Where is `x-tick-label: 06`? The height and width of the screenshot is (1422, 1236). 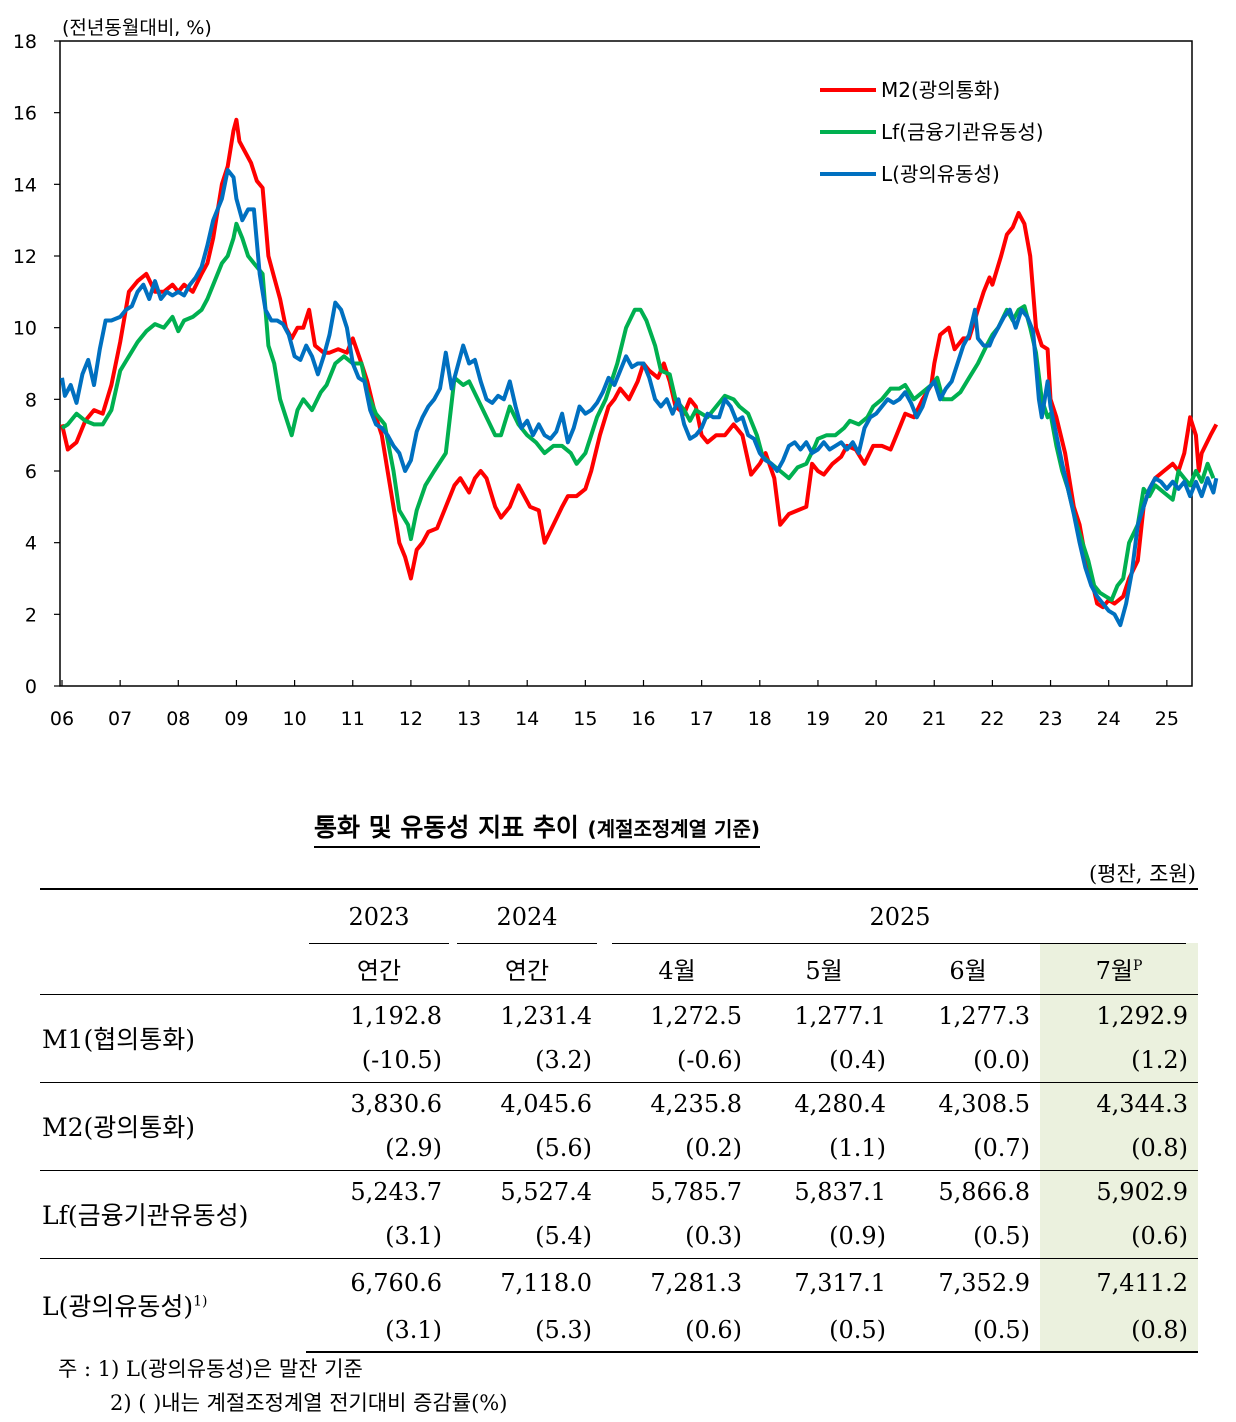 x-tick-label: 06 is located at coordinates (62, 719).